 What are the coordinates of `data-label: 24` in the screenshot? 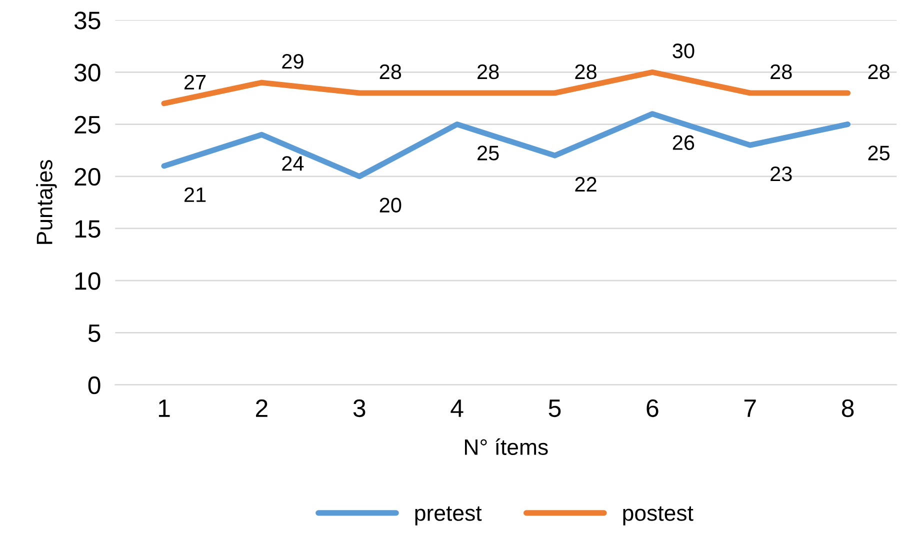 It's located at (293, 163).